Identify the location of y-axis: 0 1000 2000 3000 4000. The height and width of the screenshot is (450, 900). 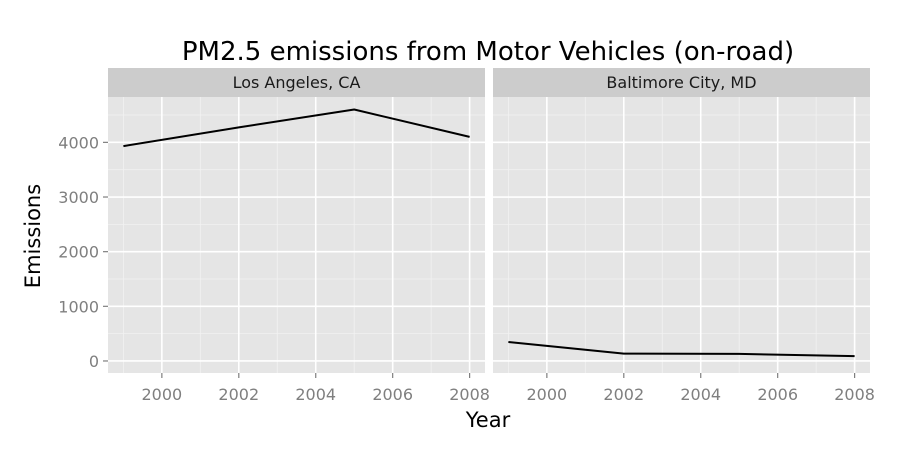
(83, 252).